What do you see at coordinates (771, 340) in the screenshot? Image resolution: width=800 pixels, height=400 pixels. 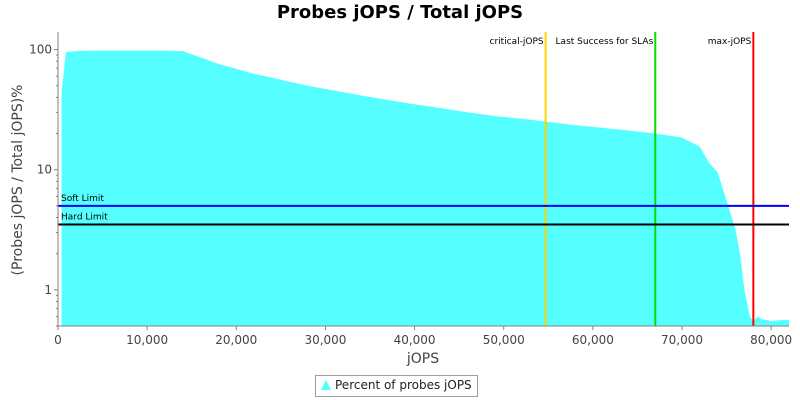 I see `x-tick-label: 80,000` at bounding box center [771, 340].